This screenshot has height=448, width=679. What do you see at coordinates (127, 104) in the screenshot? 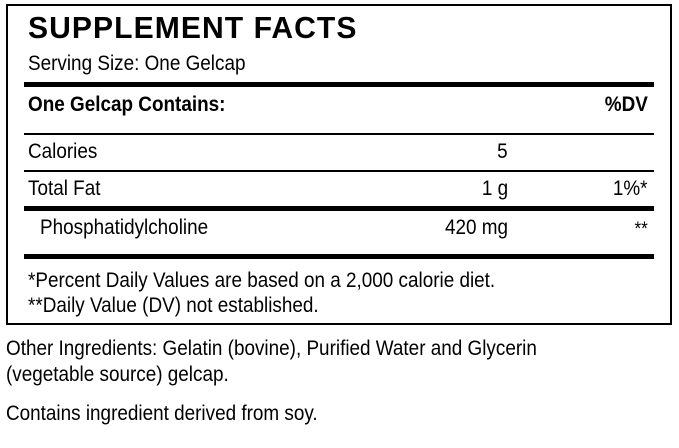
I see `table-header-name: One Gelcap Contains:` at bounding box center [127, 104].